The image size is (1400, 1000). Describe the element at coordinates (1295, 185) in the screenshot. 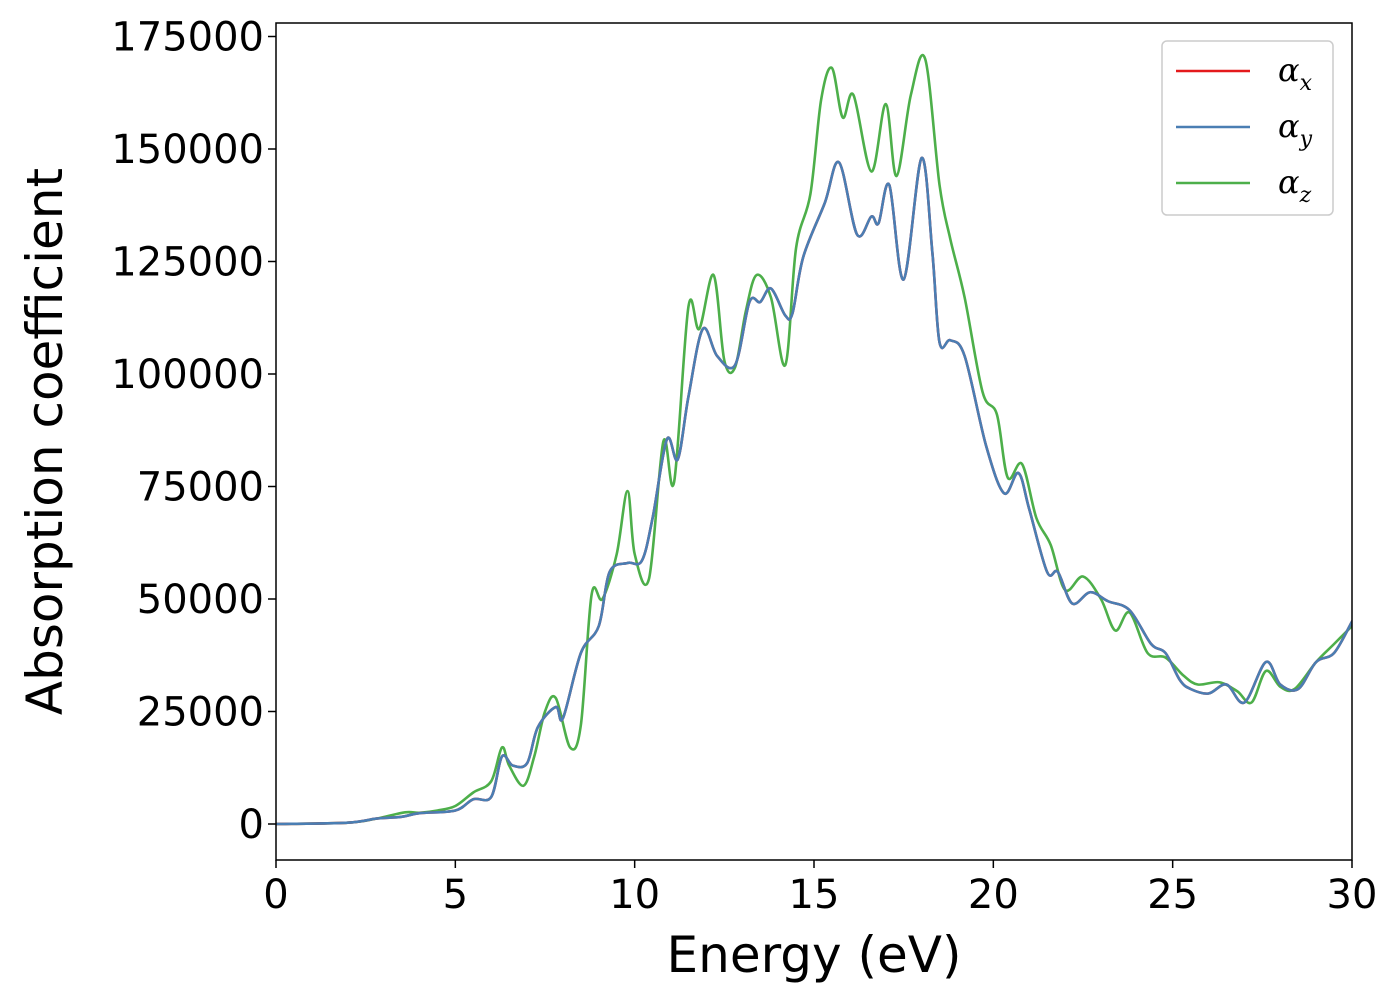

I see `legend-label-z: αz` at that location.